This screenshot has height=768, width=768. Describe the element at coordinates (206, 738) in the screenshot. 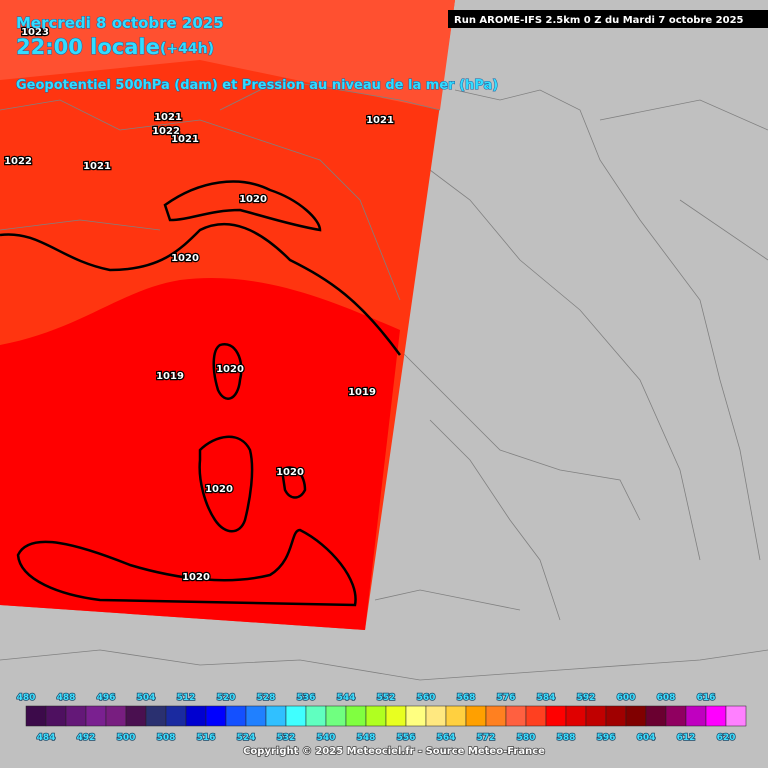

I see `colorbar-label: 516` at that location.